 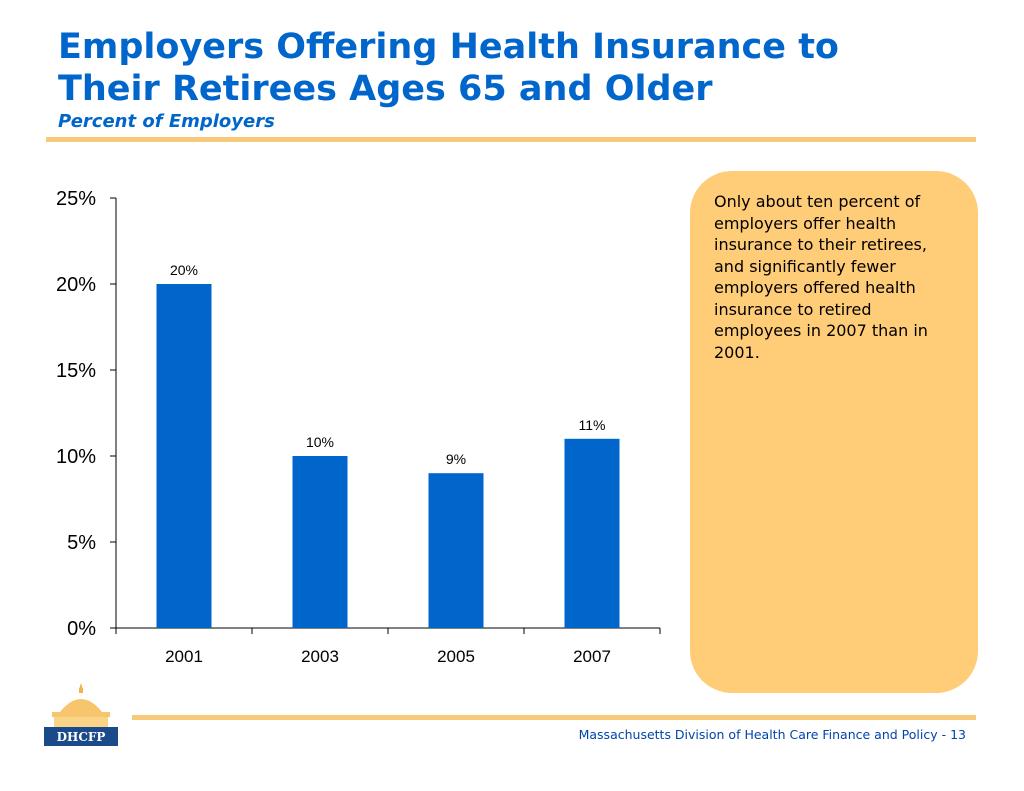 I want to click on data-label: 9%, so click(x=456, y=459).